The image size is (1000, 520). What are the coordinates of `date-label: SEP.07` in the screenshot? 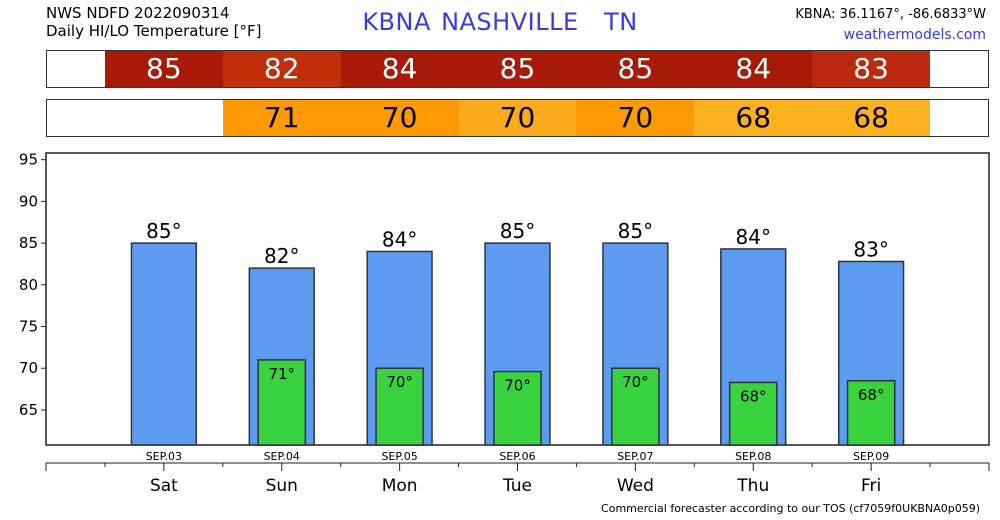 It's located at (635, 456).